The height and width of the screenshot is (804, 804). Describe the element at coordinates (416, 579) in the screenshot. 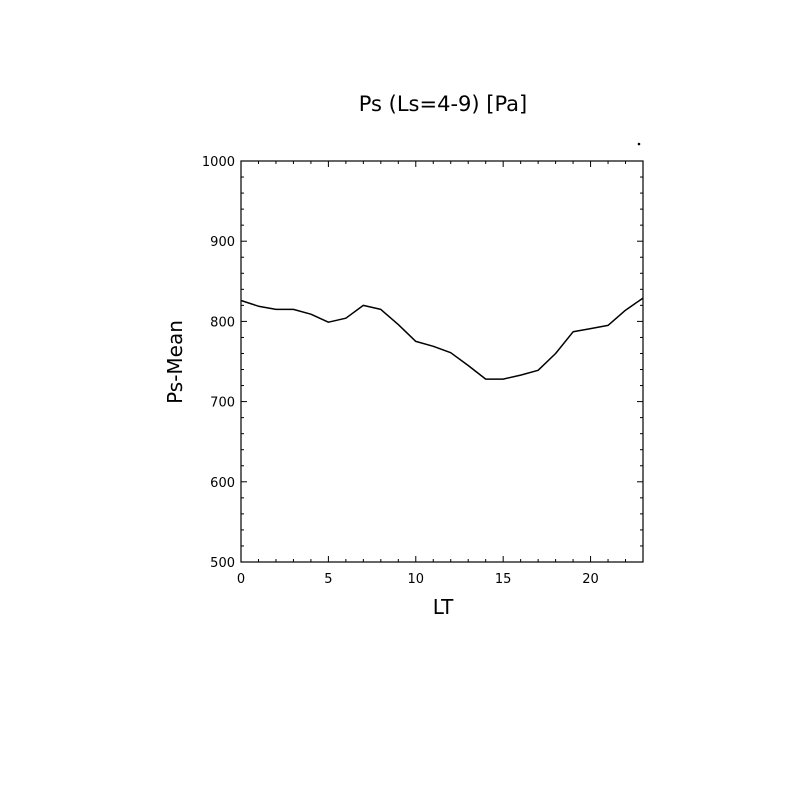

I see `x-tick-label: 10` at that location.